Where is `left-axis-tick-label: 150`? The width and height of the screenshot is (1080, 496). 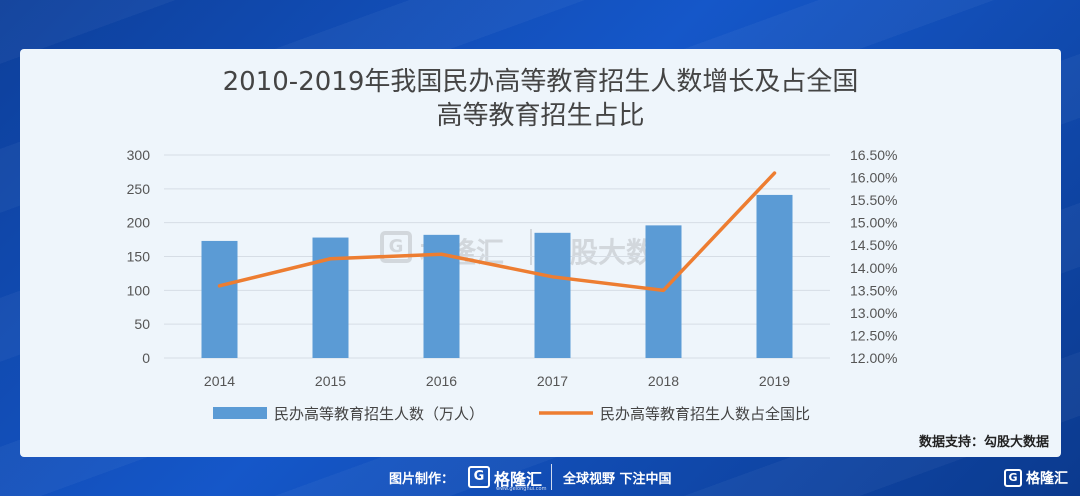
left-axis-tick-label: 150 is located at coordinates (139, 257).